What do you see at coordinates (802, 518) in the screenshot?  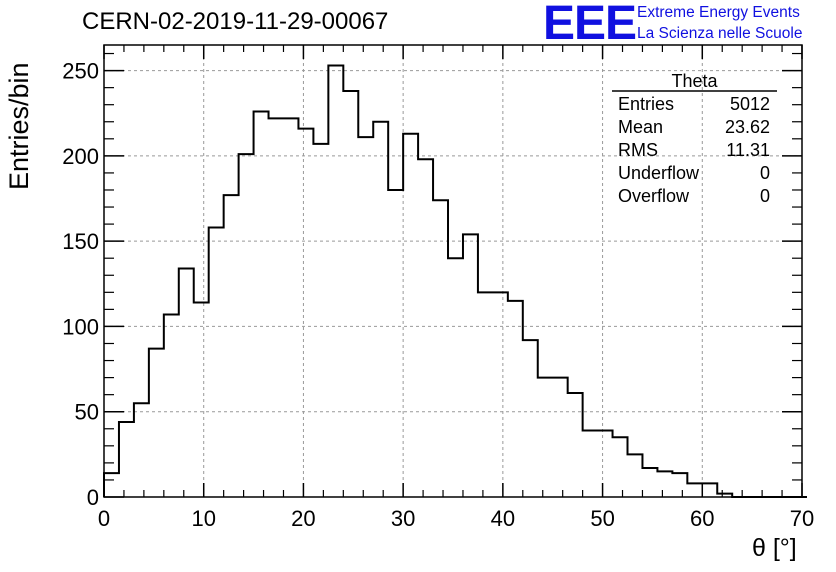 I see `x-tick-label: 70` at bounding box center [802, 518].